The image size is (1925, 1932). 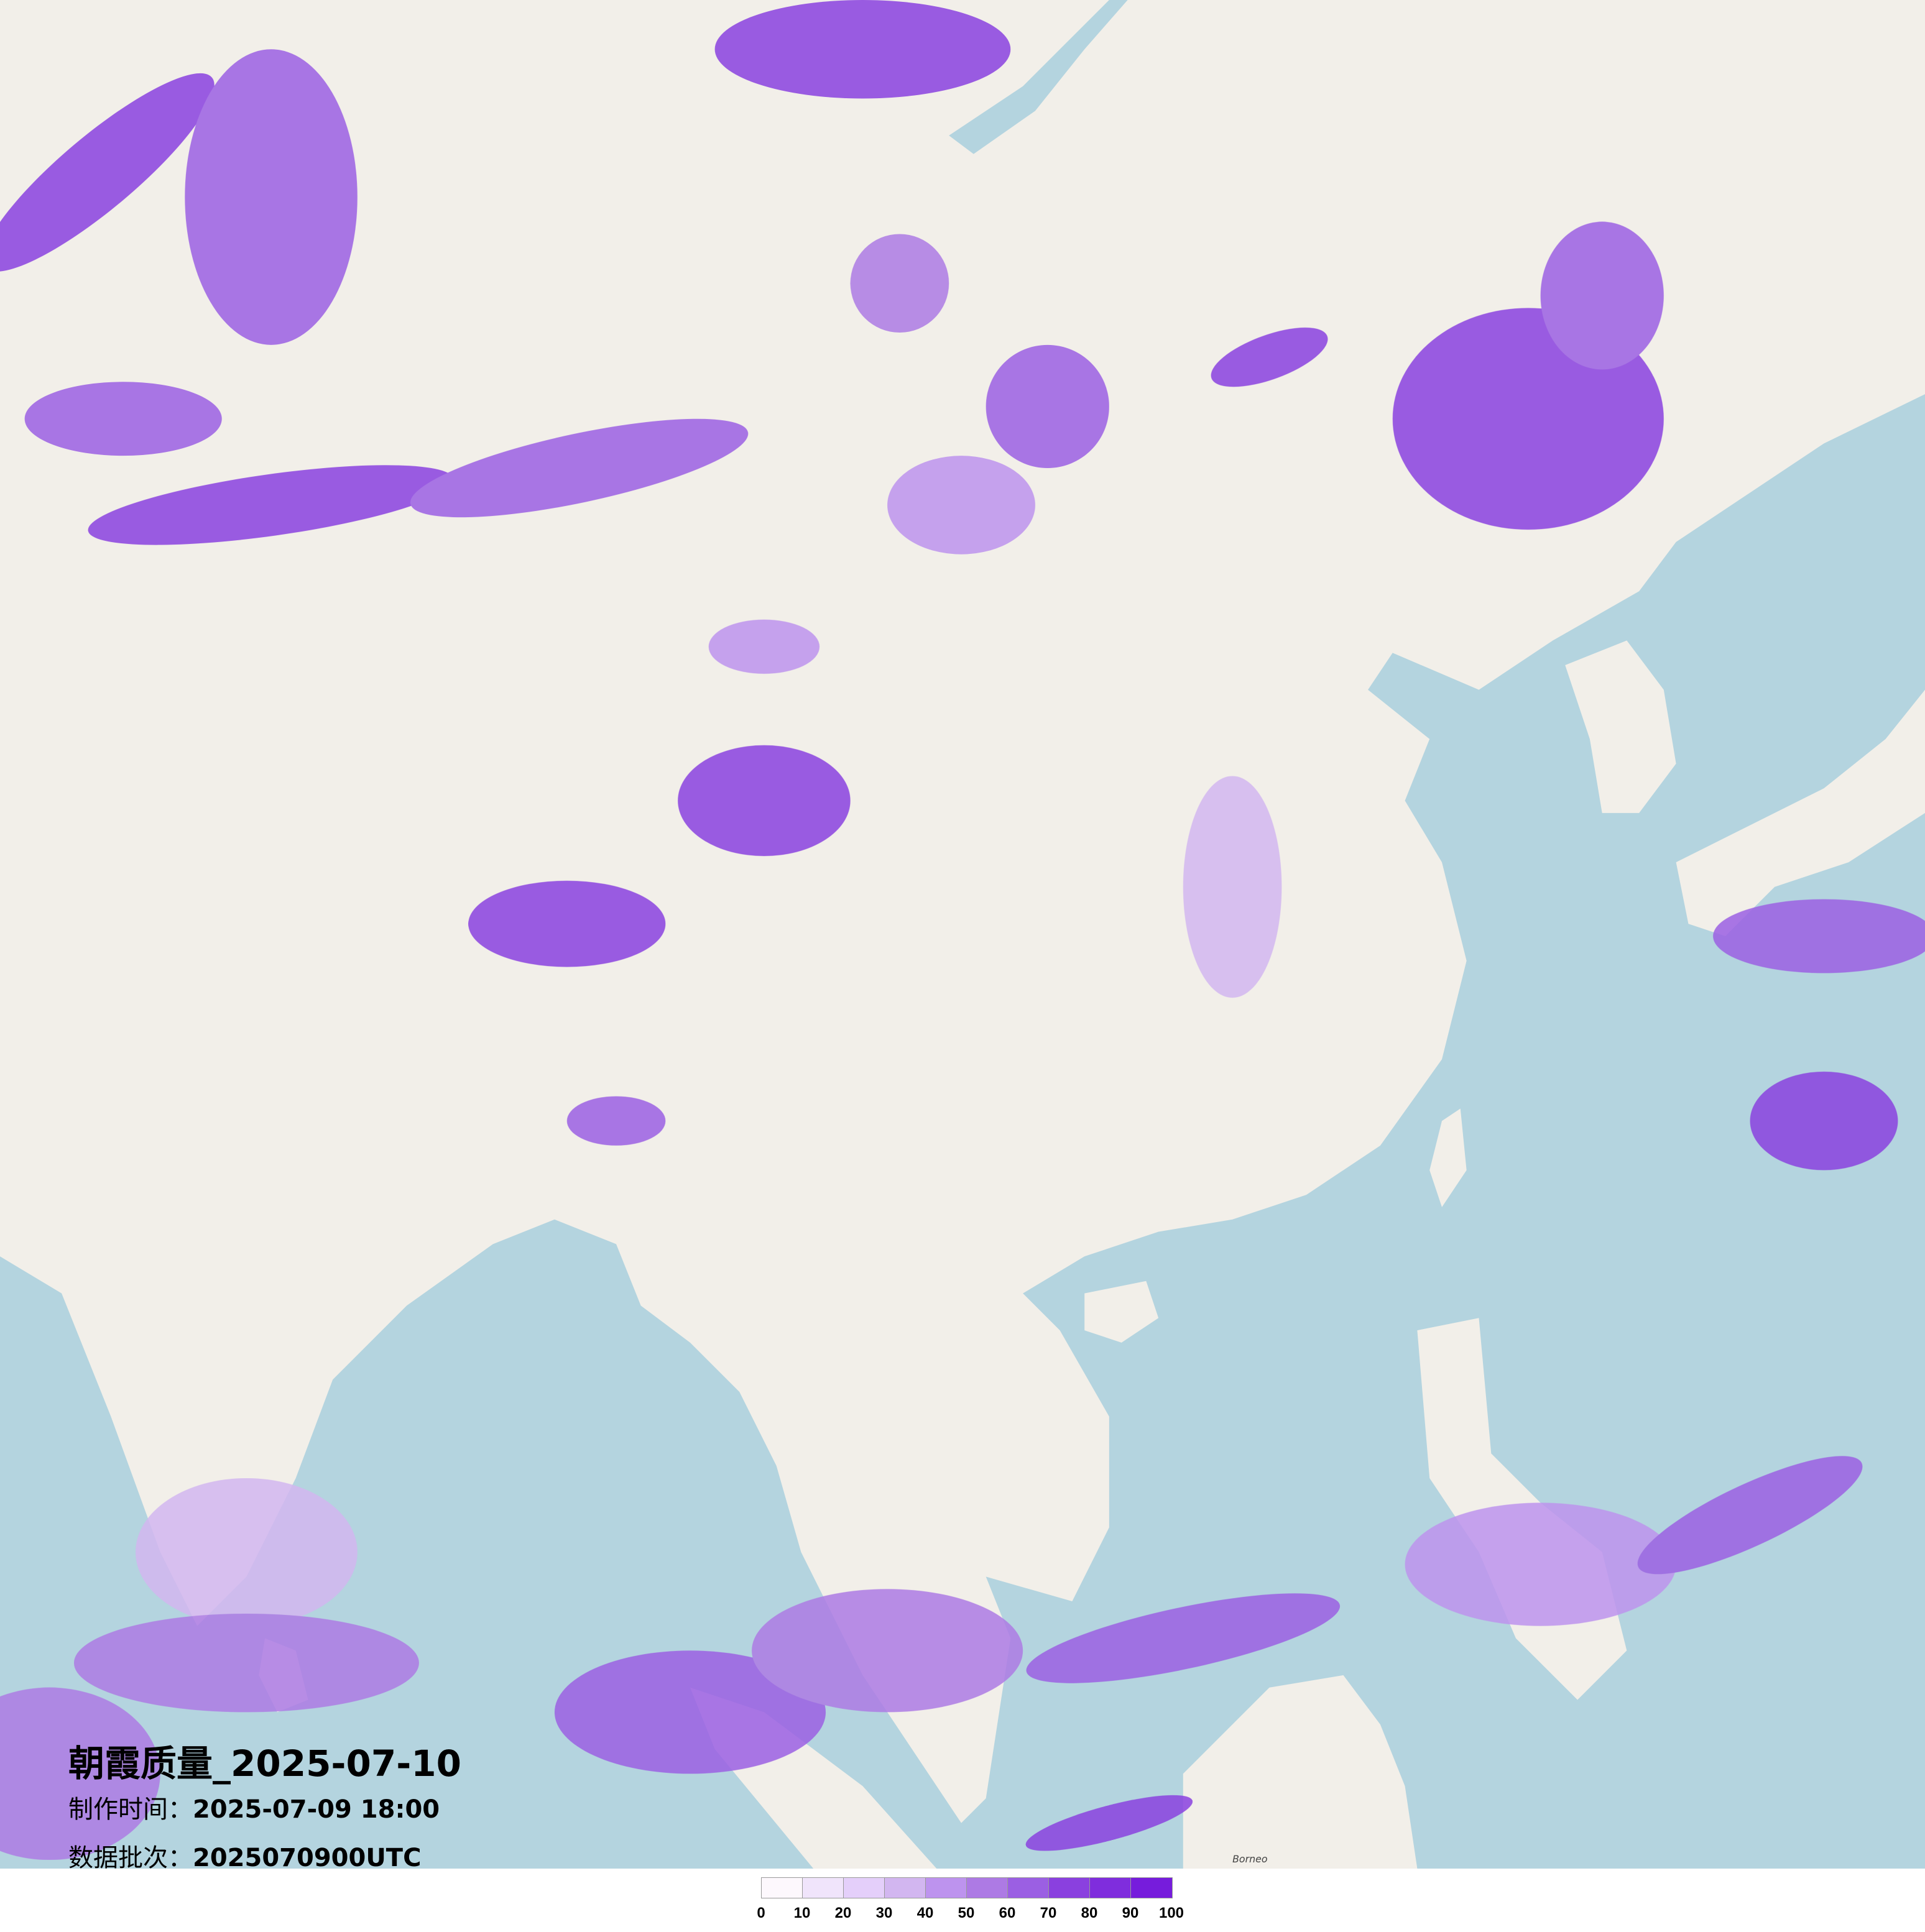 What do you see at coordinates (802, 1913) in the screenshot?
I see `legend-tick-label: 10` at bounding box center [802, 1913].